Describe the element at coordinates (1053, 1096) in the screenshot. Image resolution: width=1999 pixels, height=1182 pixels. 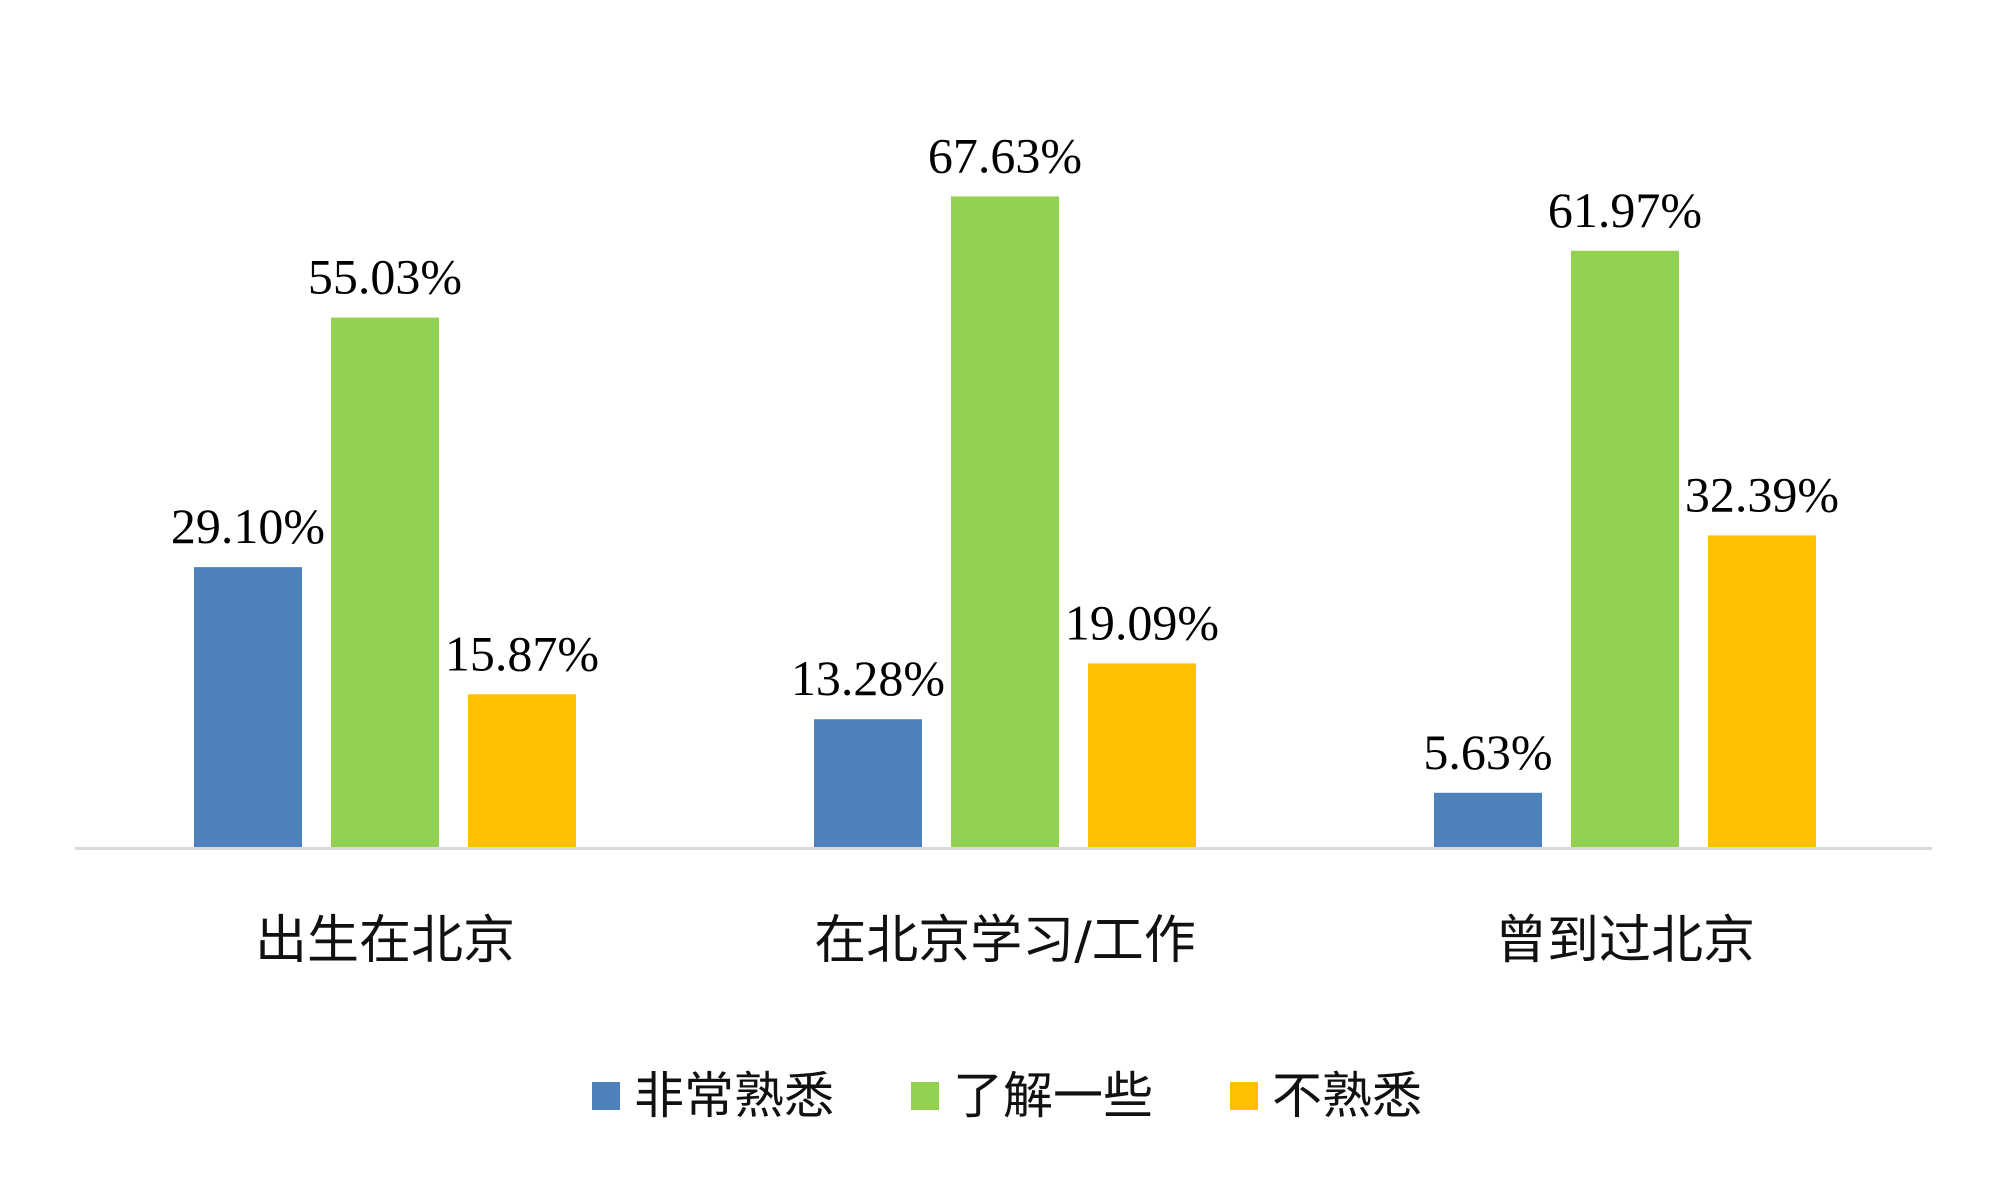
I see `legend-label-2: 了解一些` at that location.